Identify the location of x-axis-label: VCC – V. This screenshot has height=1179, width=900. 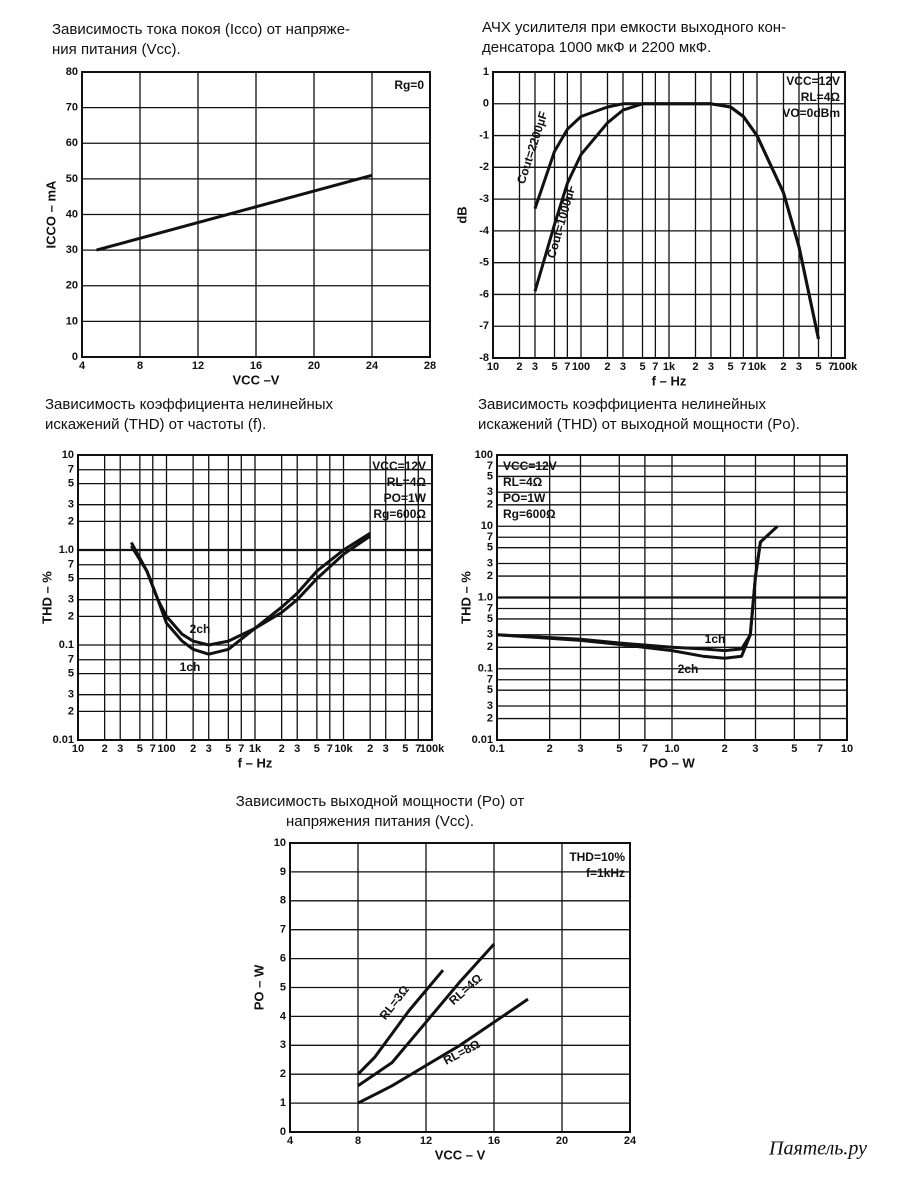
(460, 1154).